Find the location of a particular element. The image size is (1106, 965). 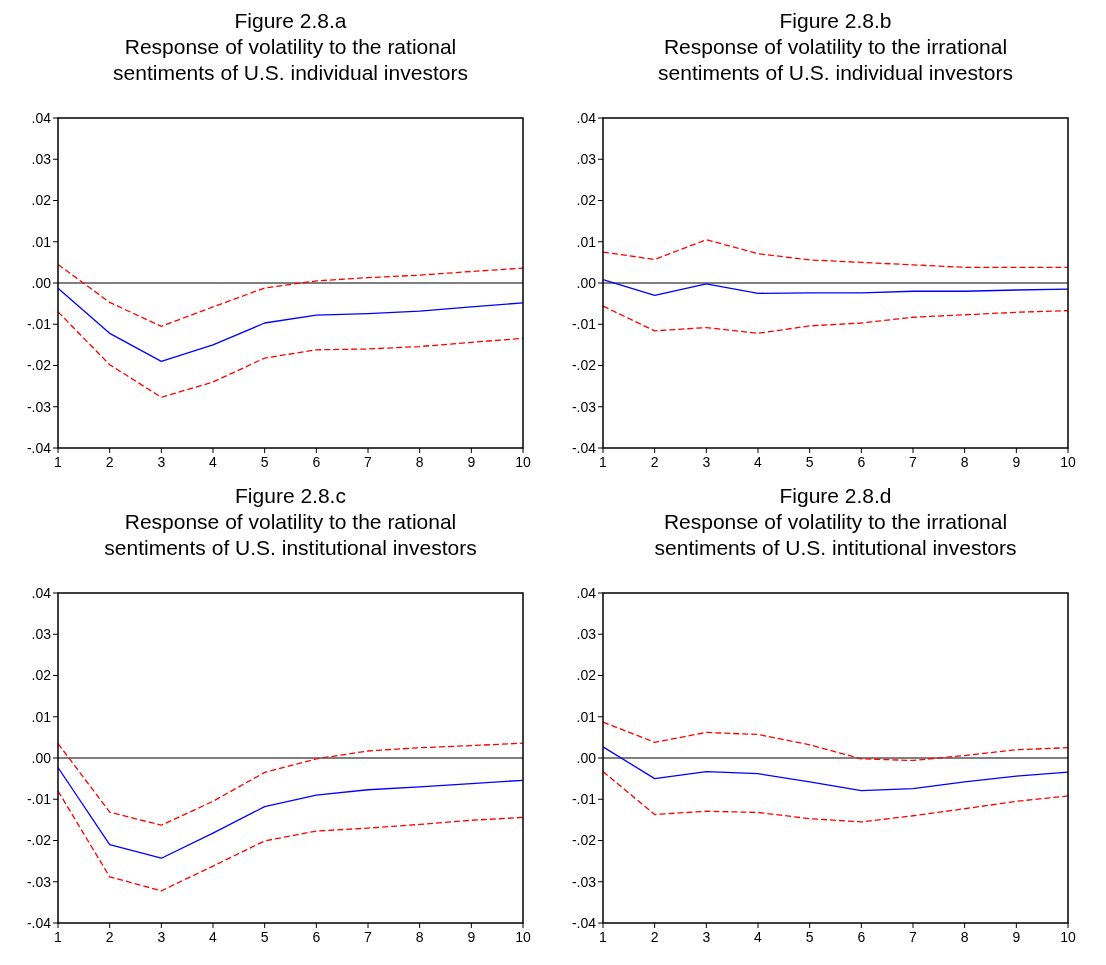

chart-title: Figure 2.8.b is located at coordinates (835, 20).